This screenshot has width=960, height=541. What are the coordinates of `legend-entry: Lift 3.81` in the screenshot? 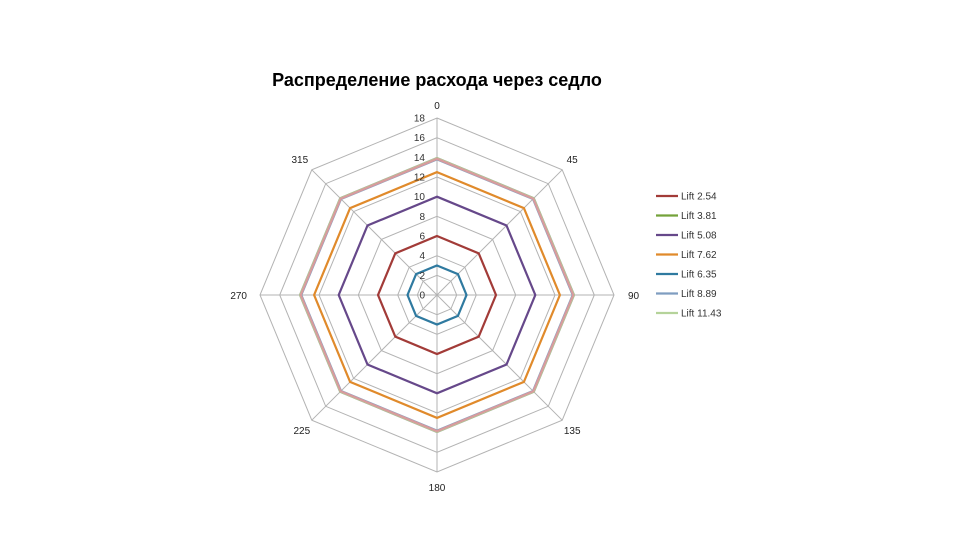 It's located at (686, 216).